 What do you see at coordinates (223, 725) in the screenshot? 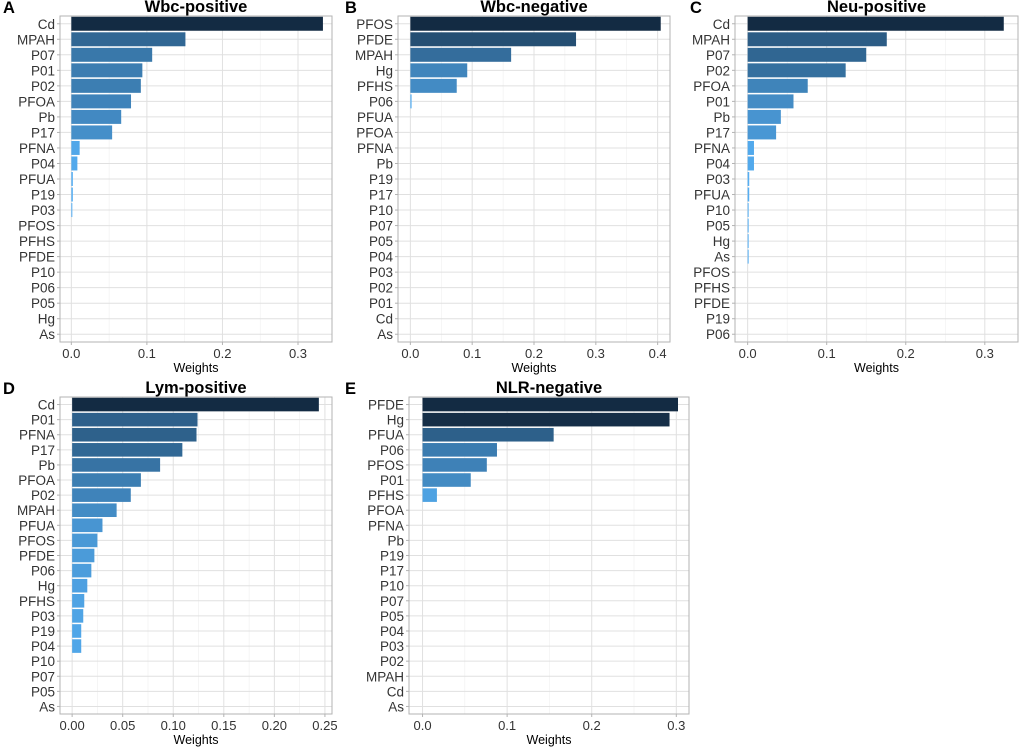
I see `x-tick-label: 0.15` at bounding box center [223, 725].